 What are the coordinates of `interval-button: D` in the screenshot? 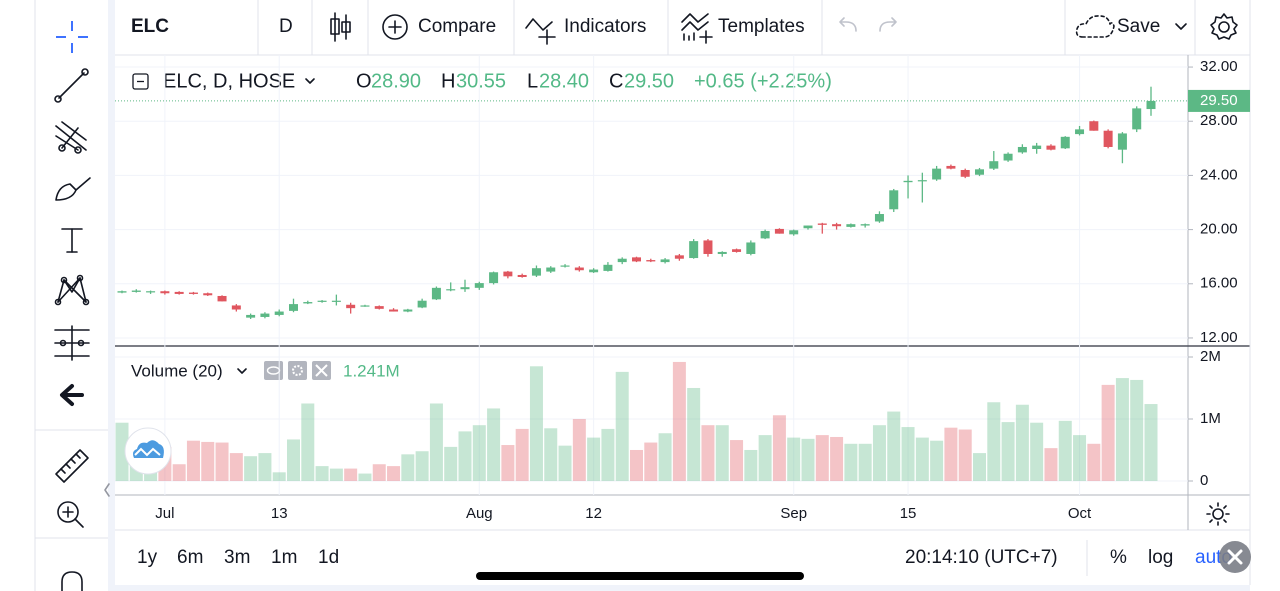 It's located at (286, 26).